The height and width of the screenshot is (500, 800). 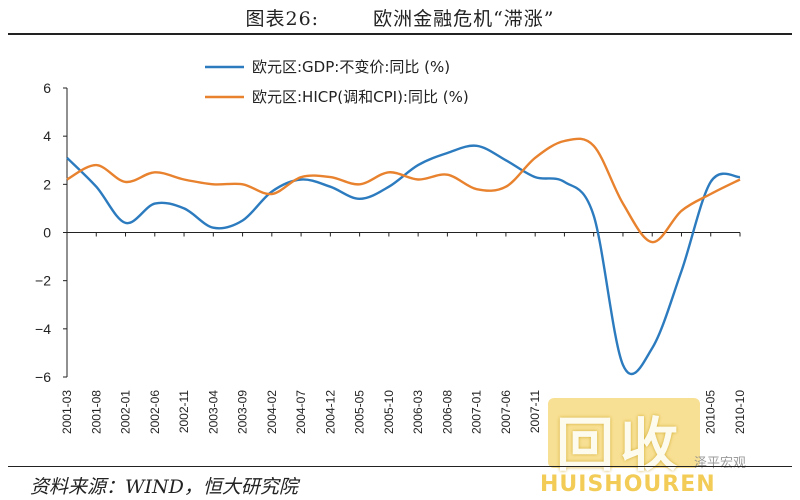 What do you see at coordinates (213, 412) in the screenshot?
I see `x-tick-label: 2003-04` at bounding box center [213, 412].